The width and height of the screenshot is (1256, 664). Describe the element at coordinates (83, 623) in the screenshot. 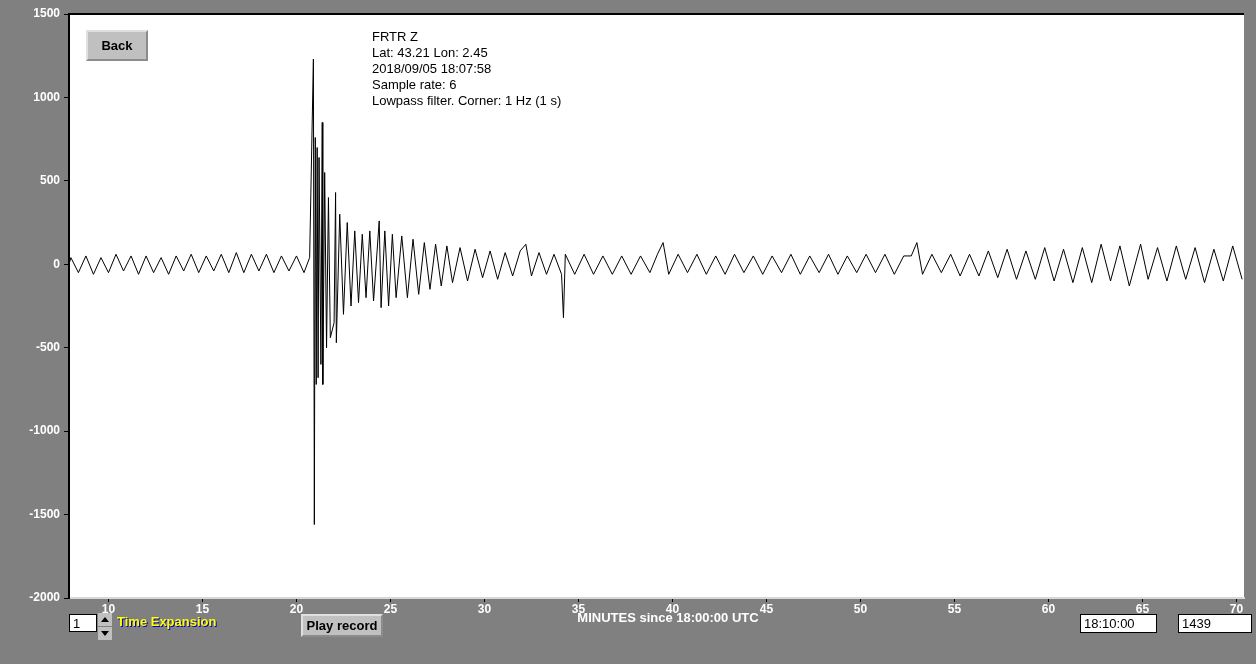

I see `number-field: 1` at that location.